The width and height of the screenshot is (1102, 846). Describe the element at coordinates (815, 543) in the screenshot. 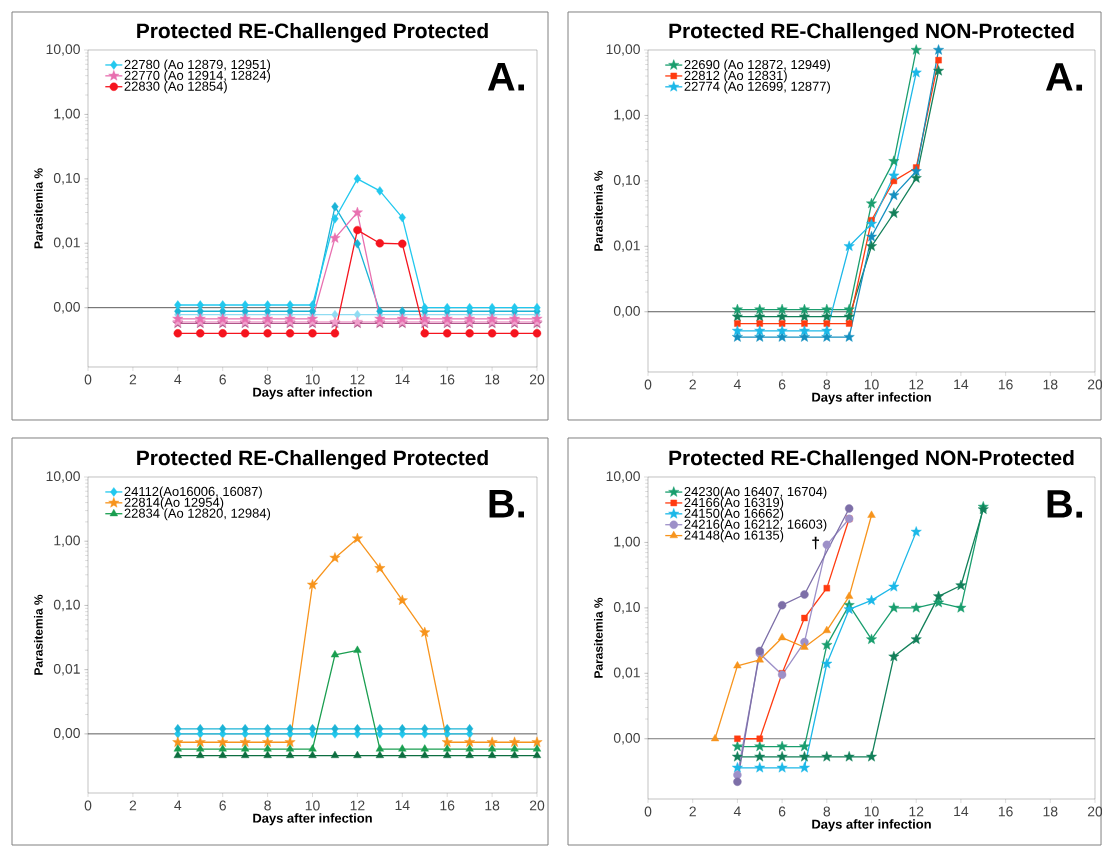

I see `annotation: †` at that location.